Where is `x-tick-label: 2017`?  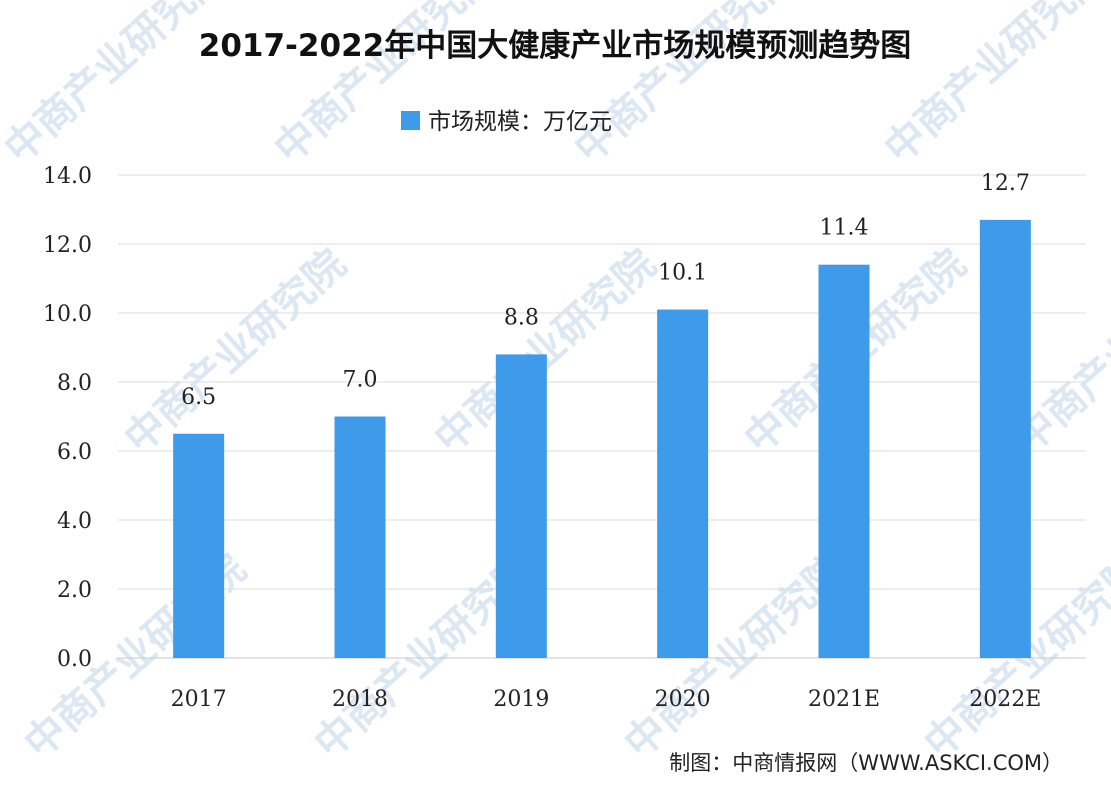 x-tick-label: 2017 is located at coordinates (199, 699).